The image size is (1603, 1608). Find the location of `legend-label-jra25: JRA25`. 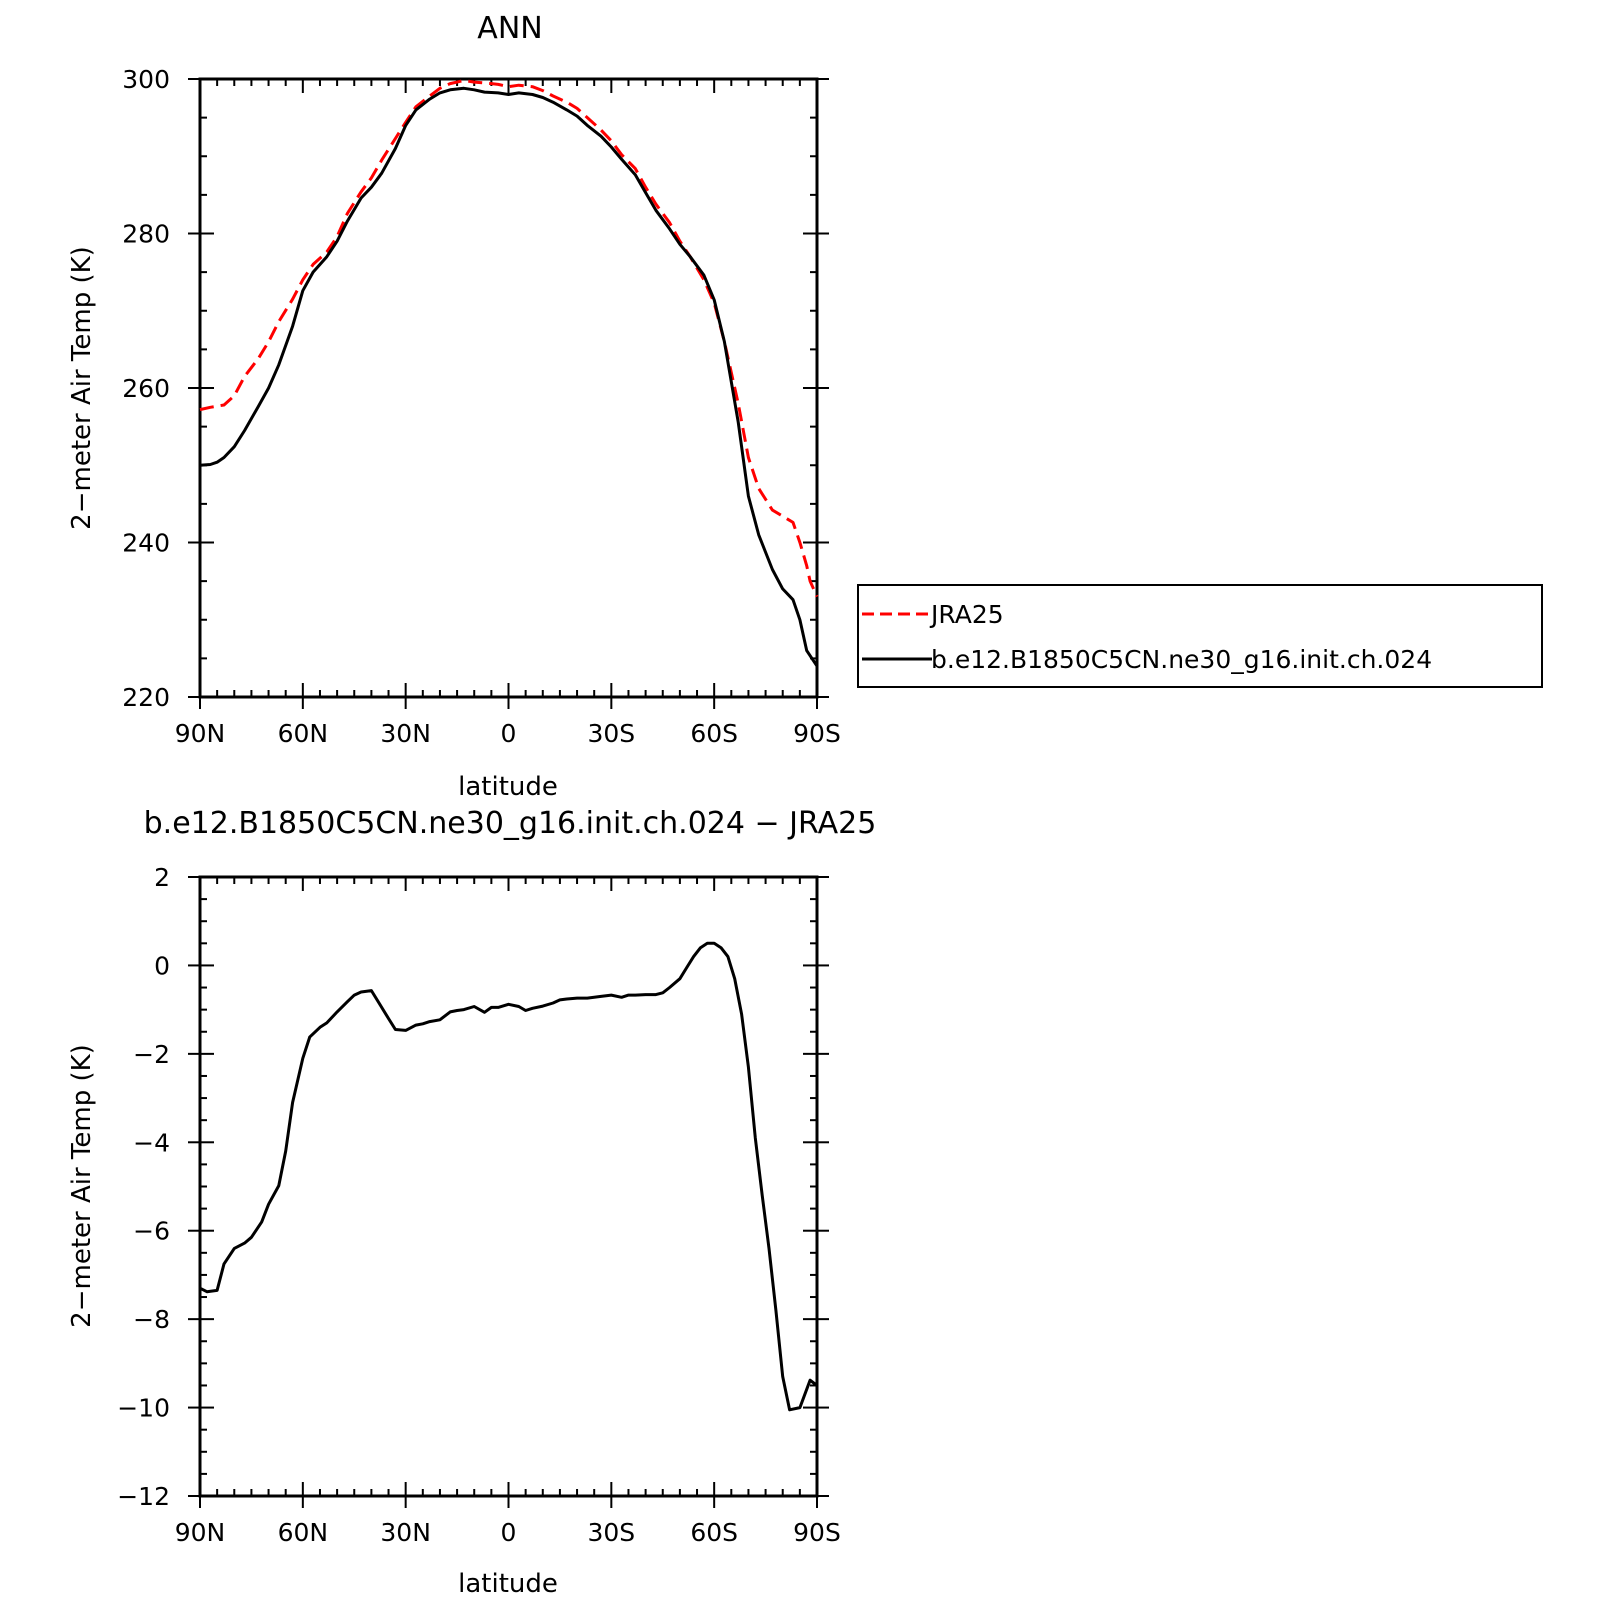

legend-label-jra25: JRA25 is located at coordinates (966, 614).